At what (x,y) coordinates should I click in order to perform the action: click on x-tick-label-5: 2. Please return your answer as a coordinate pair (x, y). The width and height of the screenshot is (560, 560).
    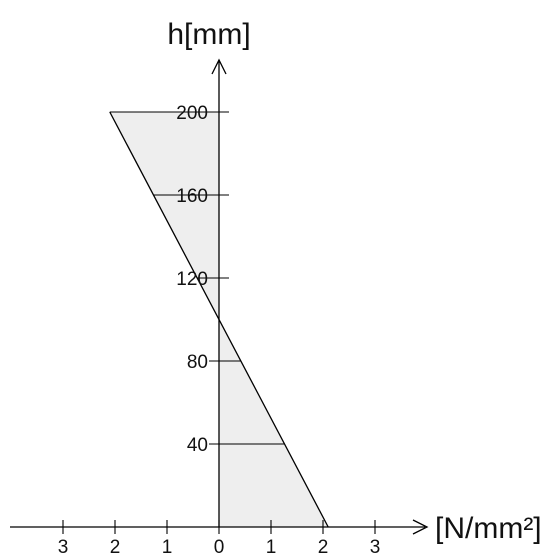
    Looking at the image, I should click on (323, 547).